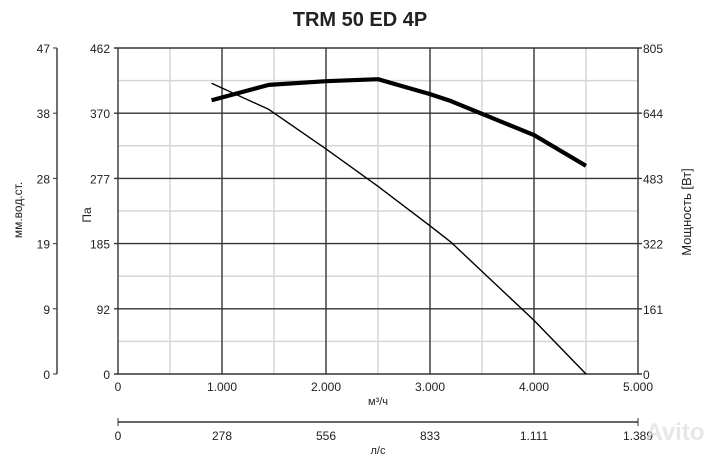 The image size is (720, 469). Describe the element at coordinates (653, 245) in the screenshot. I see `power-tick-label: 322` at that location.